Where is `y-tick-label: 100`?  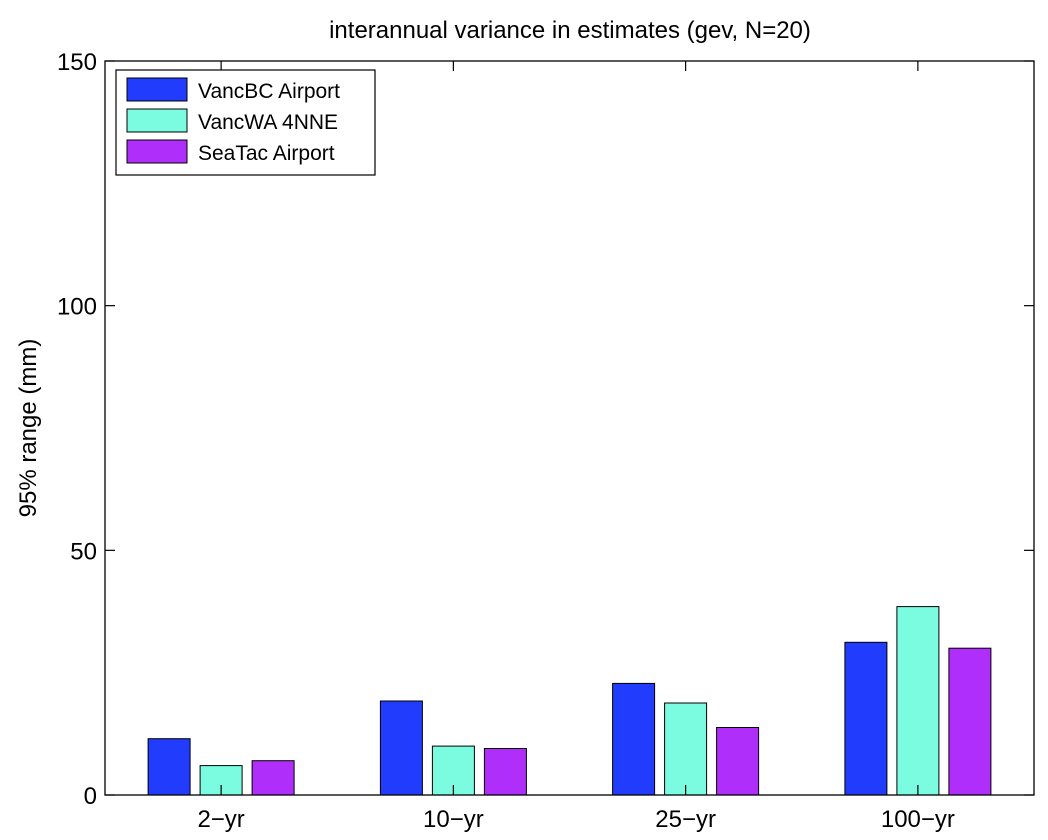
y-tick-label: 100 is located at coordinates (77, 307).